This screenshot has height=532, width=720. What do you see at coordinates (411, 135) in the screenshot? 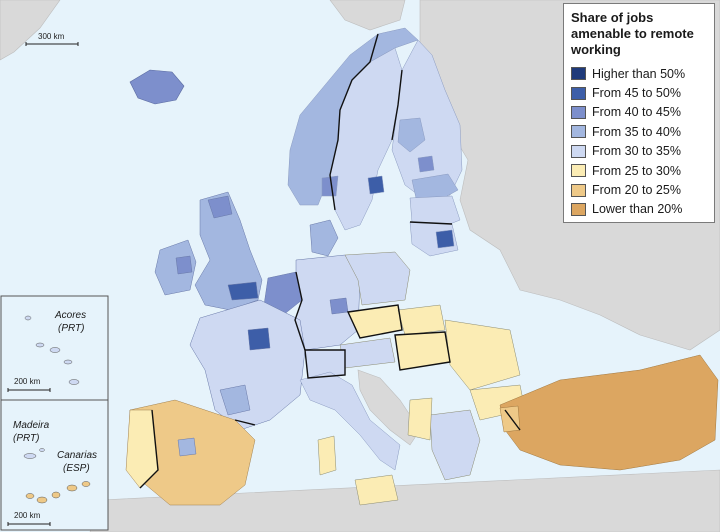
I see `finland-south-region` at bounding box center [411, 135].